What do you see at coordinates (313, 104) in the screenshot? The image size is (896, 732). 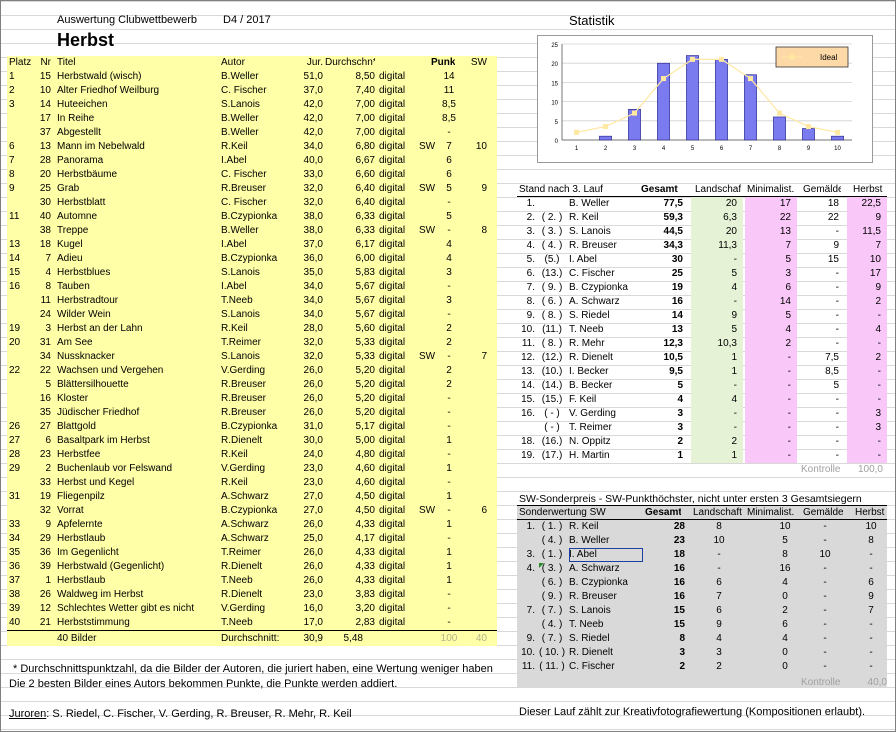 I see `table-cell: 42,0` at bounding box center [313, 104].